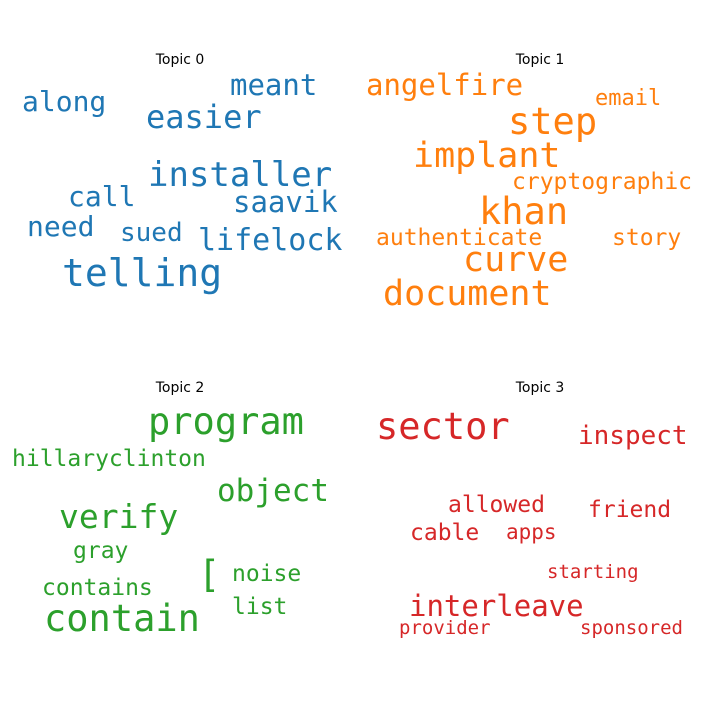 This screenshot has height=720, width=720. What do you see at coordinates (487, 156) in the screenshot?
I see `word-label: implant` at bounding box center [487, 156].